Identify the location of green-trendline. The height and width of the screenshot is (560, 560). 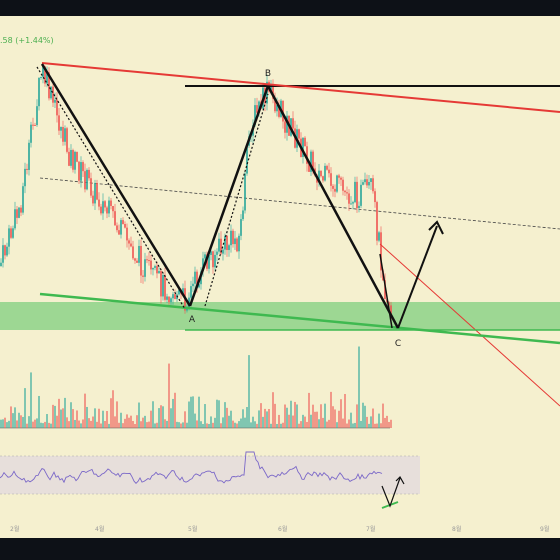
(299, 318).